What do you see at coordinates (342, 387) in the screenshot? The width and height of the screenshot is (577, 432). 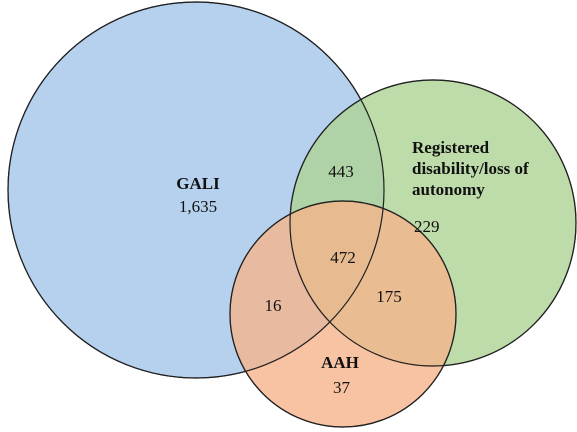 I see `region-value: 37` at bounding box center [342, 387].